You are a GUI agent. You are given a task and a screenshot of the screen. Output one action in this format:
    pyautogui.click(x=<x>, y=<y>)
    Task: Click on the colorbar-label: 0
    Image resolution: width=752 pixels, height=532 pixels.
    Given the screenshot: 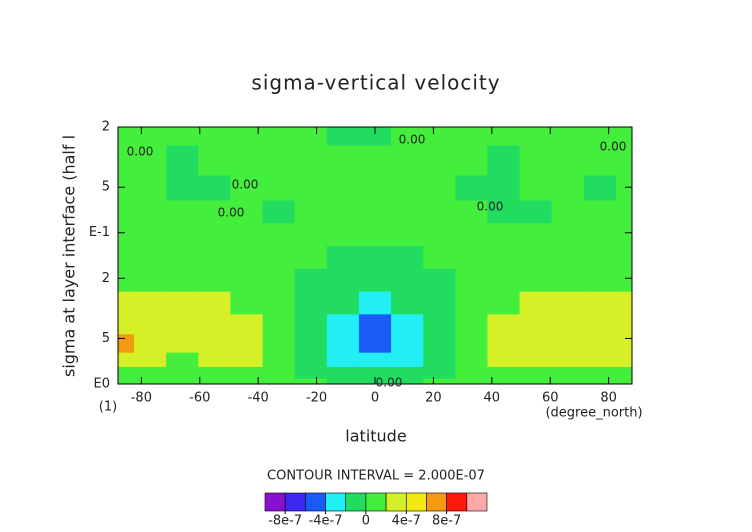 What is the action you would take?
    pyautogui.click(x=366, y=521)
    